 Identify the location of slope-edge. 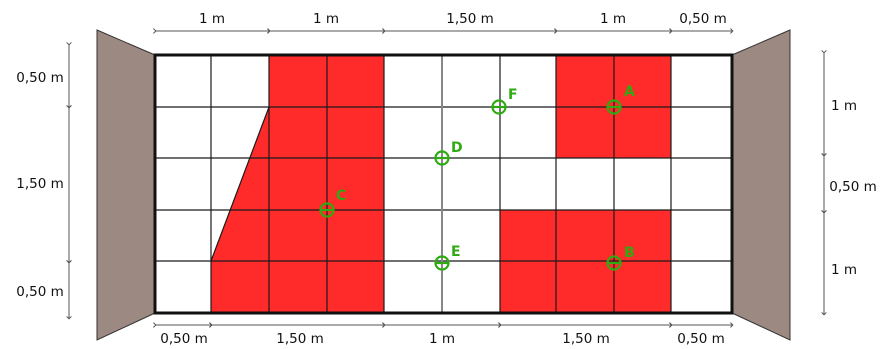
(240, 184).